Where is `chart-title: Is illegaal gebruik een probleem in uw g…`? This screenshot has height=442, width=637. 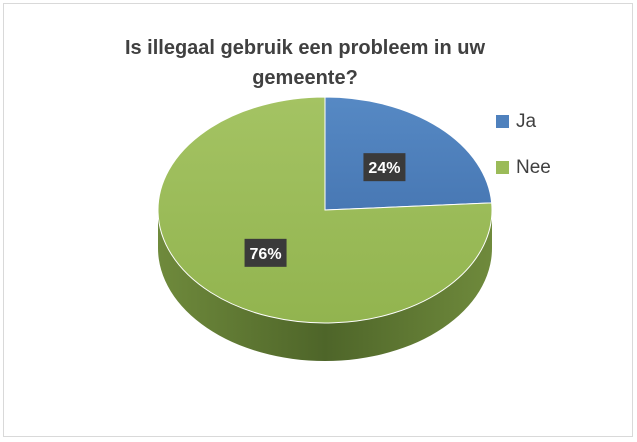
chart-title: Is illegaal gebruik een probleem in uw g… is located at coordinates (305, 63).